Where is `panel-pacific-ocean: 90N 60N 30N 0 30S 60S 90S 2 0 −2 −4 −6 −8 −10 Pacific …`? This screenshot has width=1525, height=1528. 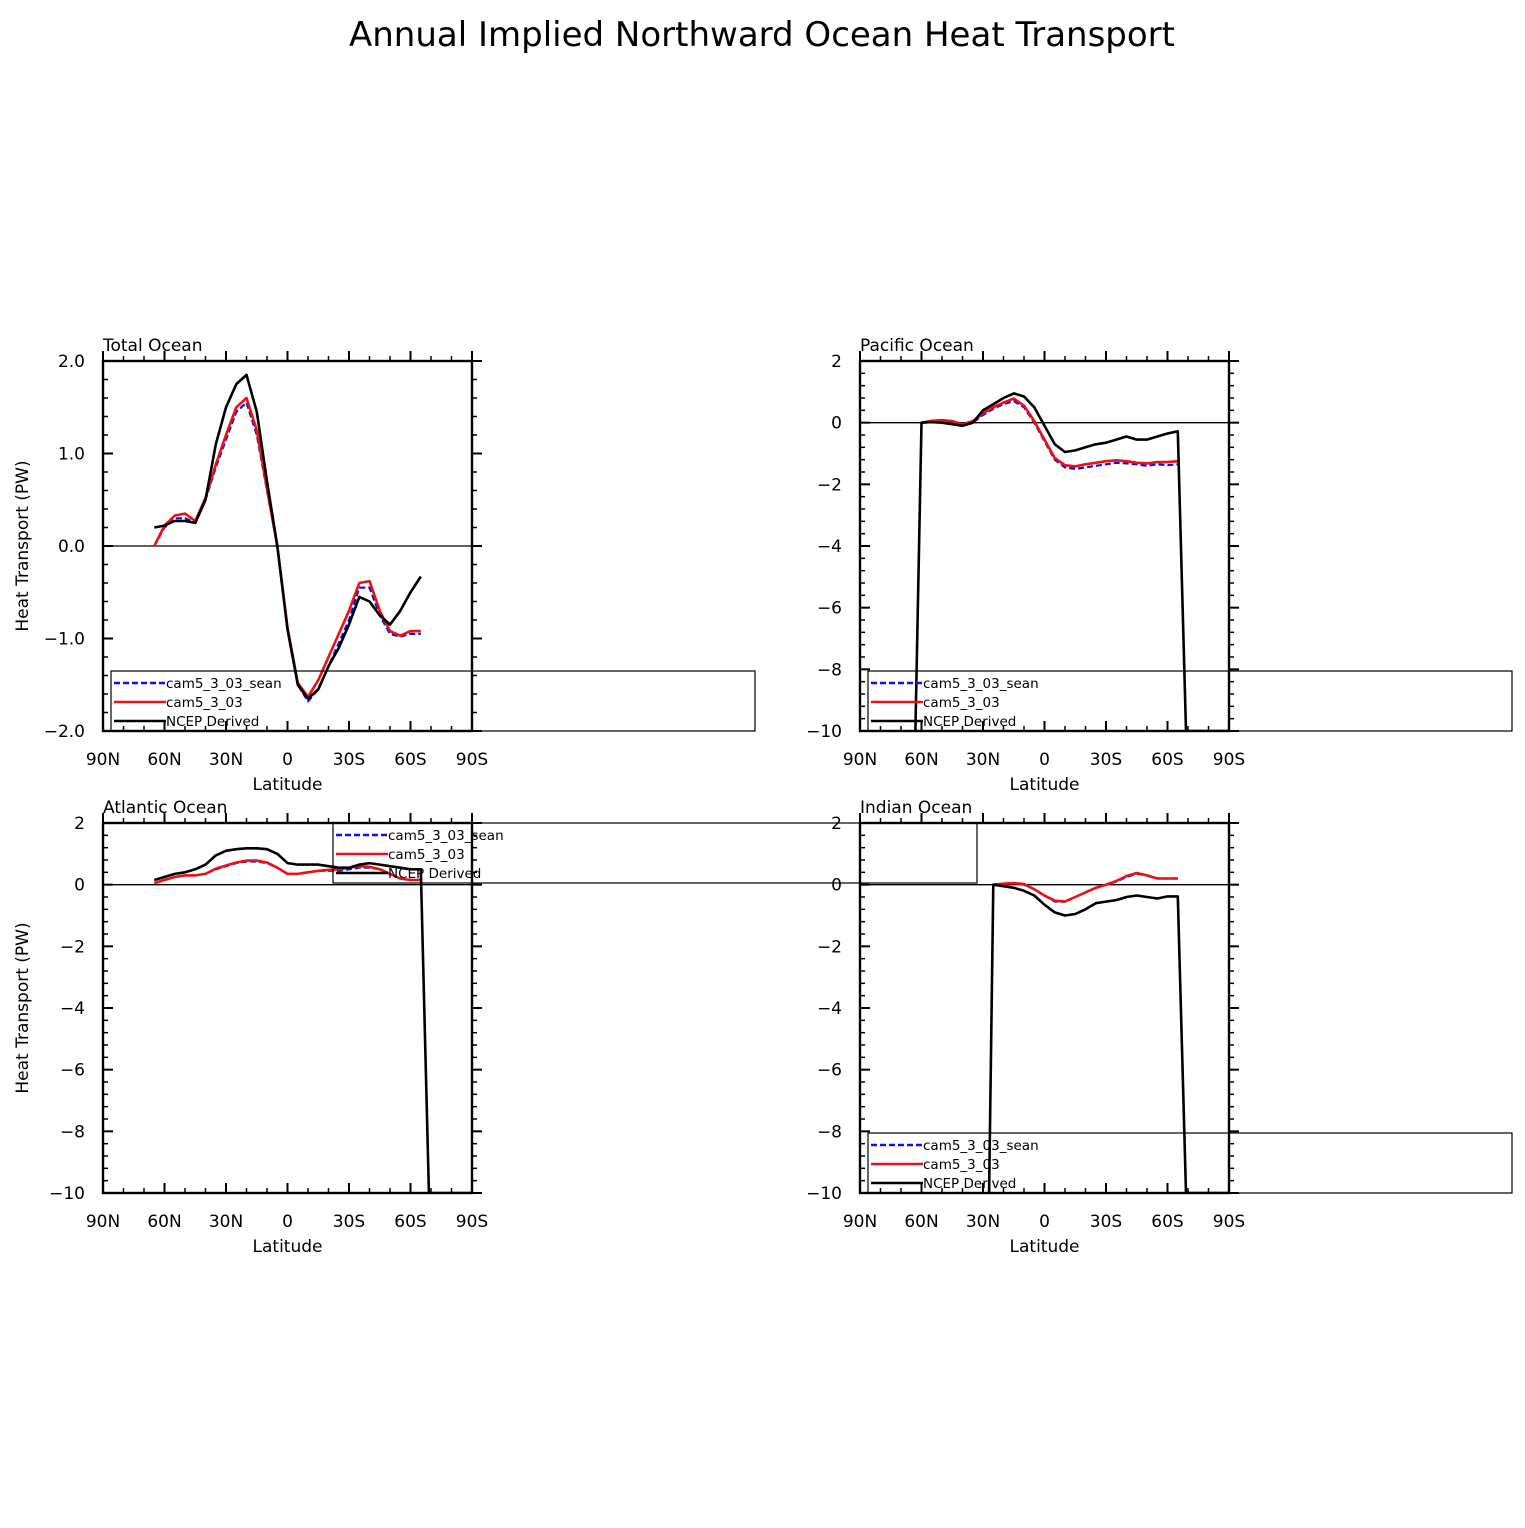 panel-pacific-ocean: 90N 60N 30N 0 30S 60S 90S 2 0 −2 −4 −6 −8 −10 Pacific … is located at coordinates (1159, 565).